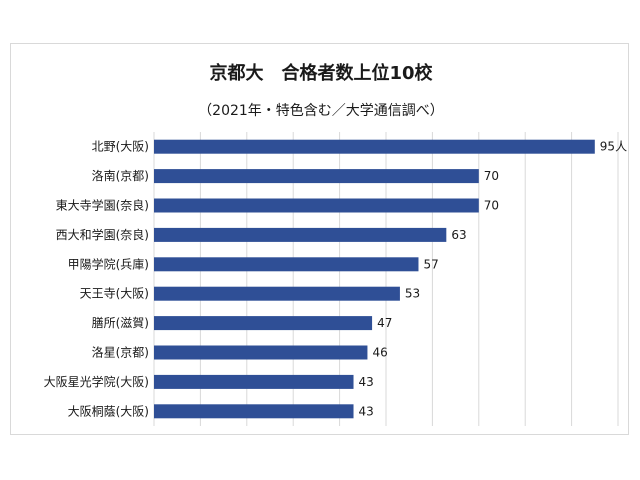 The width and height of the screenshot is (640, 480). Describe the element at coordinates (458, 235) in the screenshot. I see `value-label: 63` at that location.